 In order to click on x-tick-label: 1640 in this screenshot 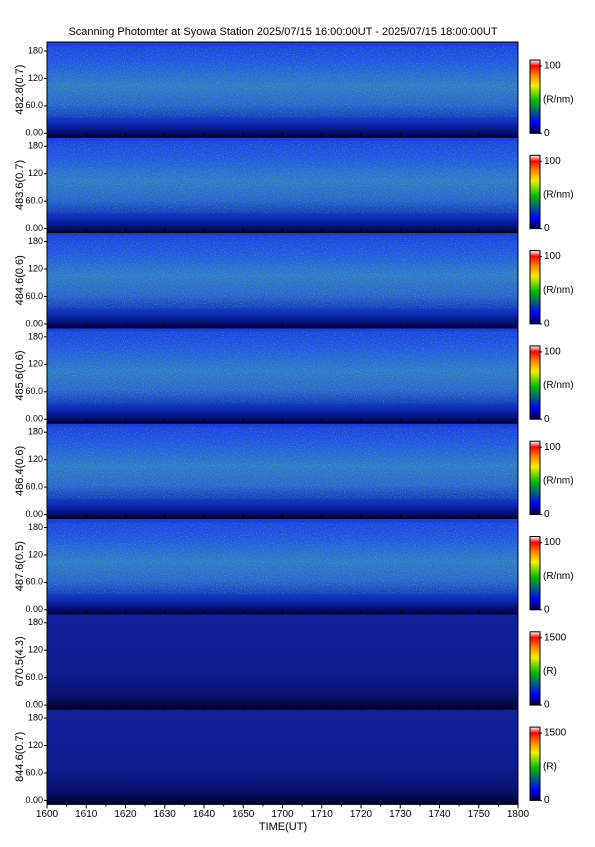, I will do `click(204, 814)`.